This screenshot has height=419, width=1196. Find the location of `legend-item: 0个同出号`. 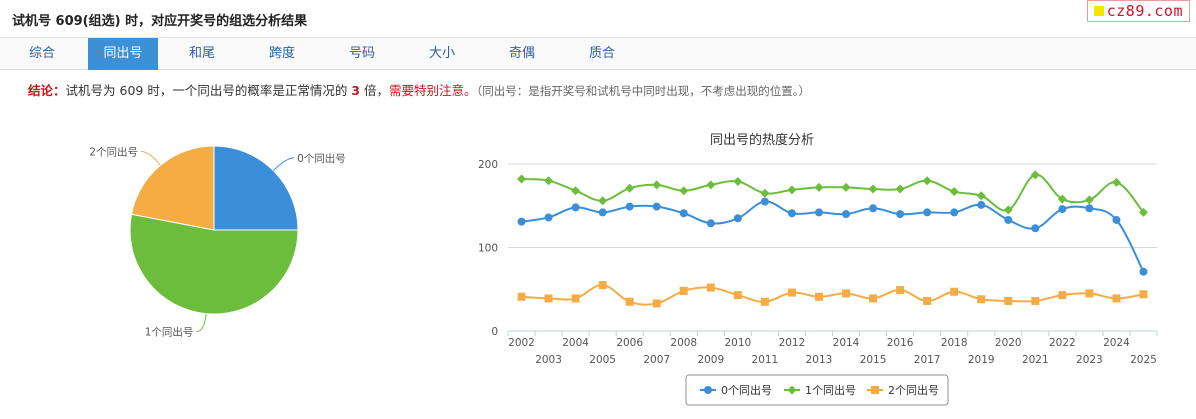

legend-item: 0个同出号 is located at coordinates (736, 390).